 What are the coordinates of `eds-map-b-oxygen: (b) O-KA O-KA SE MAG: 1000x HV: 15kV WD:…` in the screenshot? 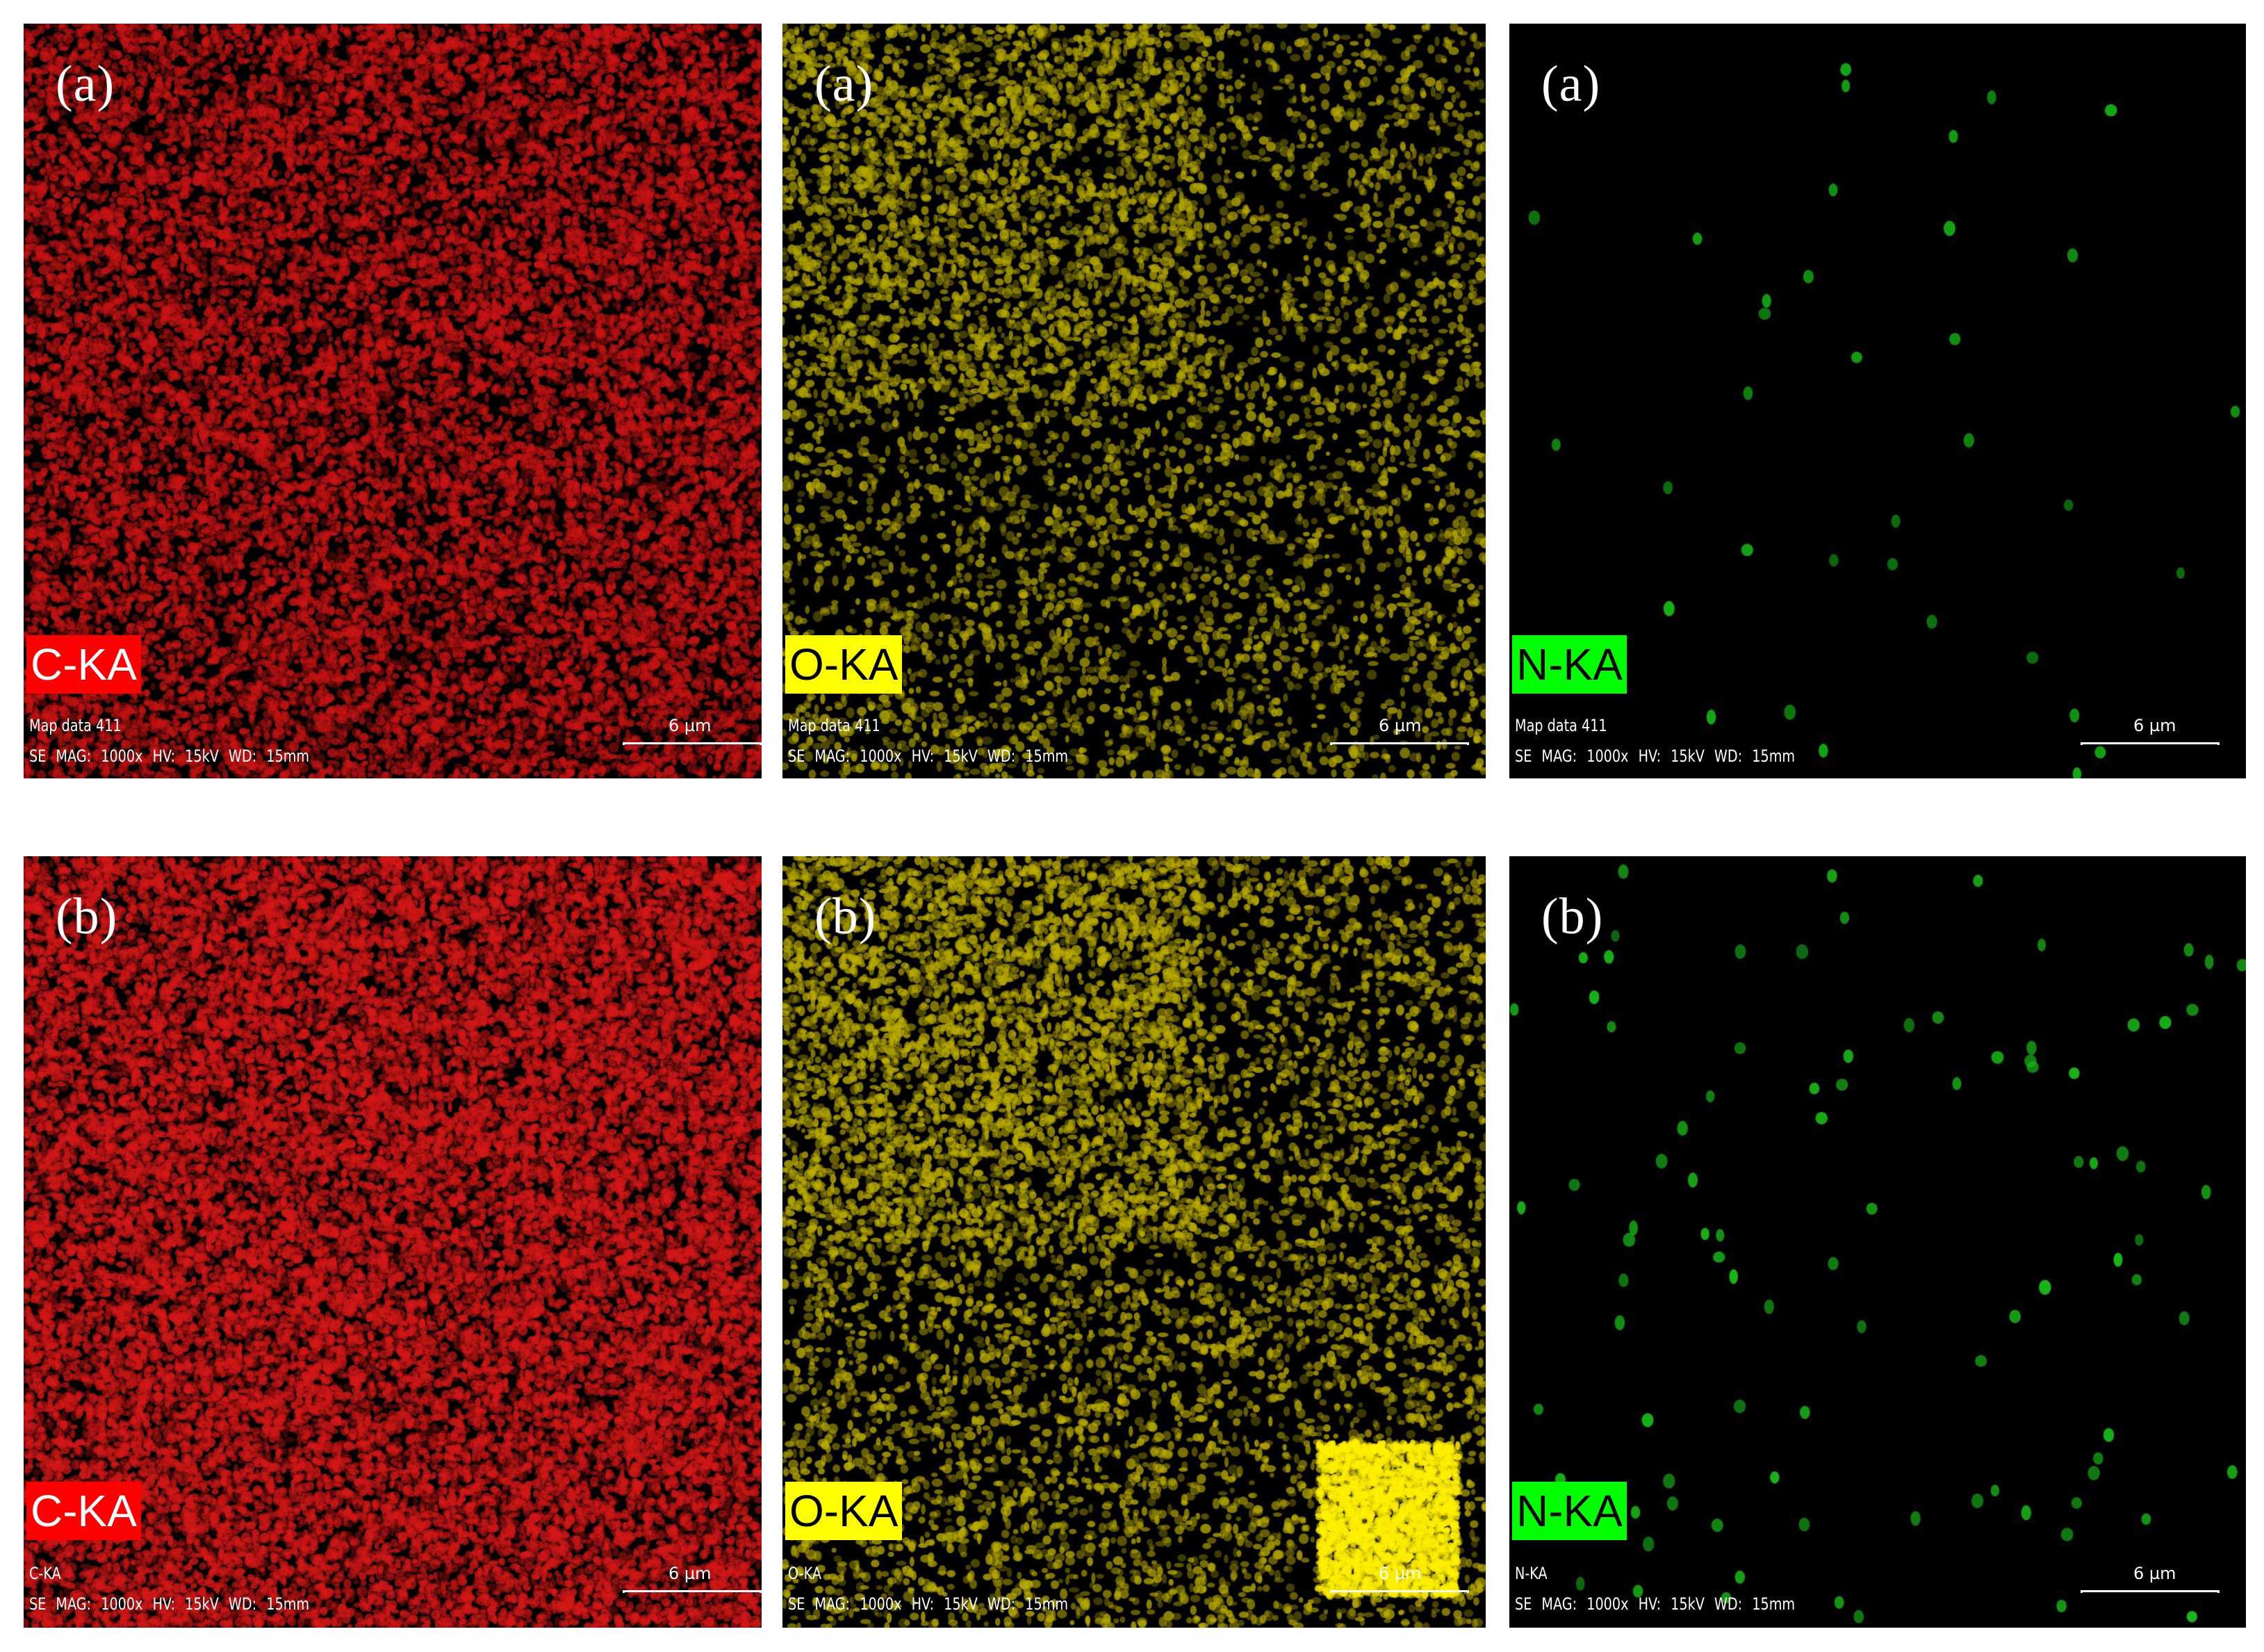 It's located at (1134, 1242).